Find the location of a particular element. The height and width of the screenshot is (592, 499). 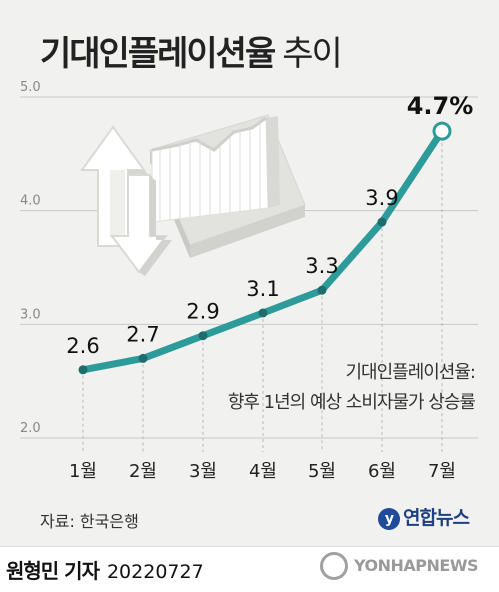

data-label: 3.9 is located at coordinates (381, 198).